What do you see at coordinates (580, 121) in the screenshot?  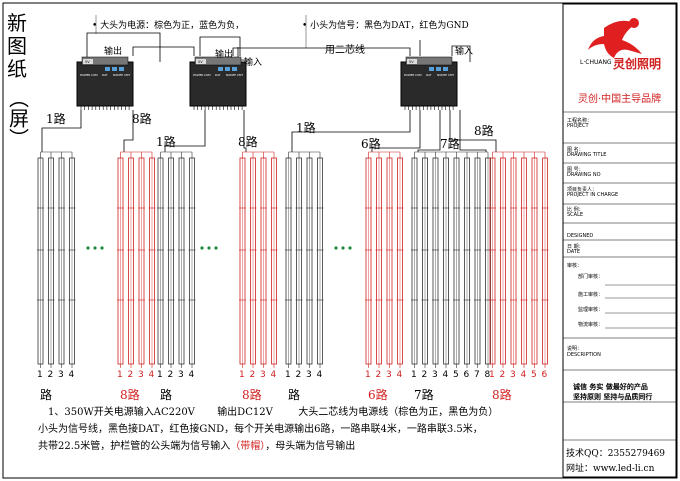 I see `title-block-row-cn: 工程名称：` at bounding box center [580, 121].